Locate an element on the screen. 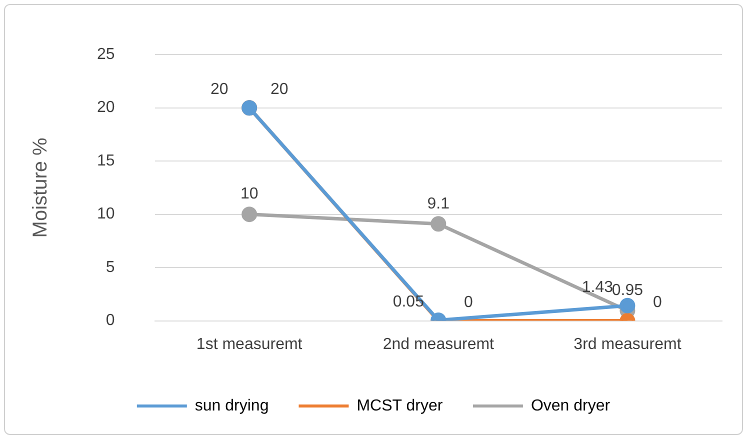 This screenshot has height=439, width=747. data-label: 9.1 is located at coordinates (438, 203).